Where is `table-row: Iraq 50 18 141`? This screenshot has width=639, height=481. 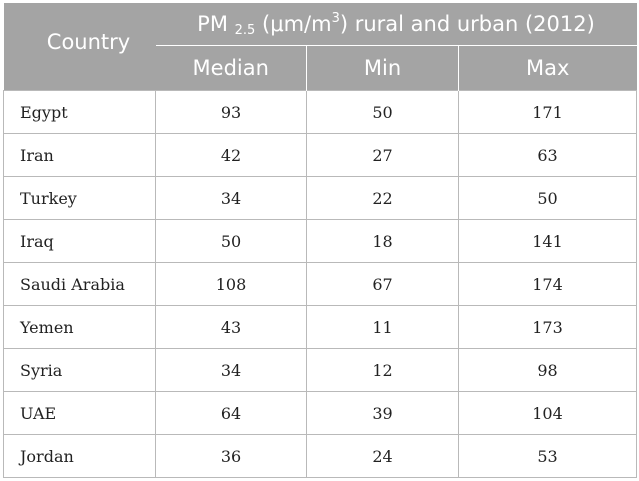 table-row: Iraq 50 18 141 is located at coordinates (320, 241).